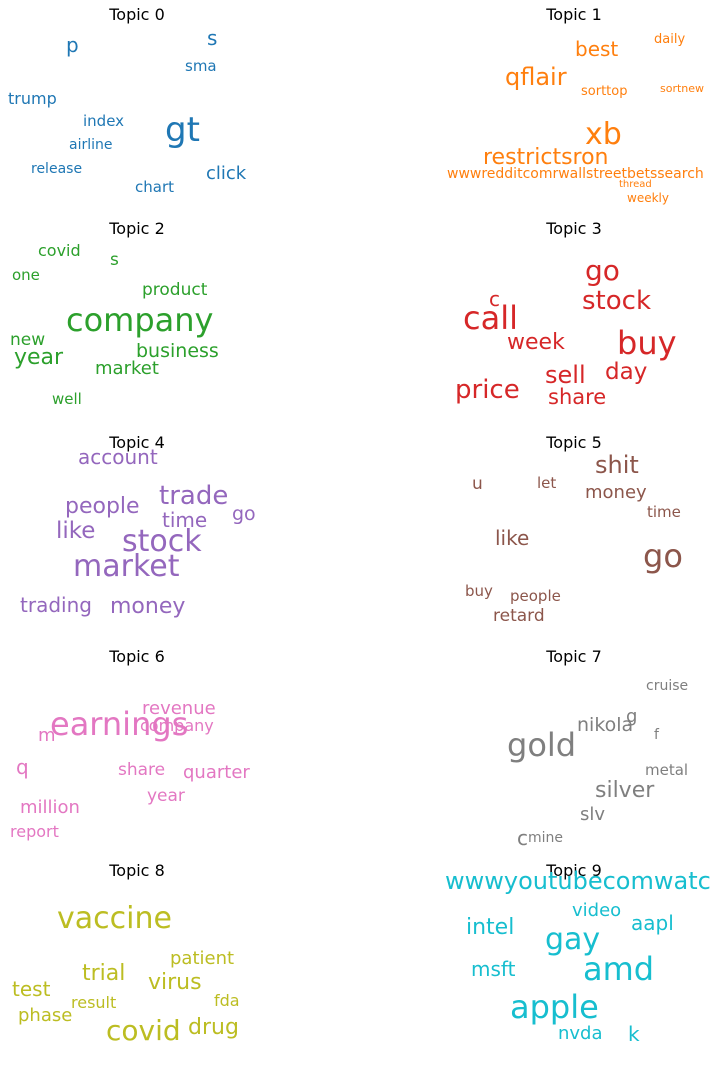  I want to click on word-label: week, so click(536, 342).